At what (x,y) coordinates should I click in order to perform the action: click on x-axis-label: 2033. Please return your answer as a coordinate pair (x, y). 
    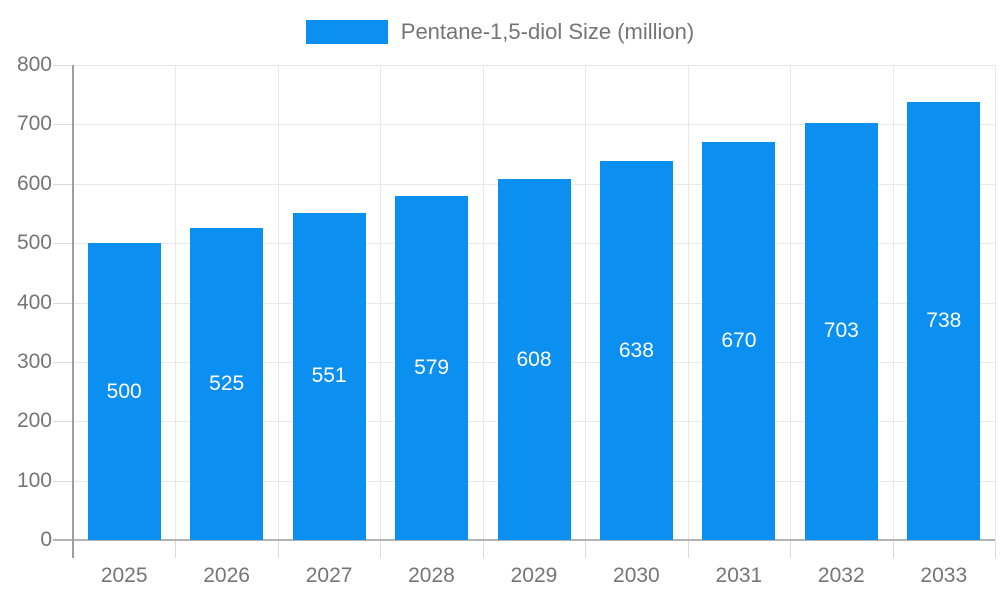
    Looking at the image, I should click on (944, 575).